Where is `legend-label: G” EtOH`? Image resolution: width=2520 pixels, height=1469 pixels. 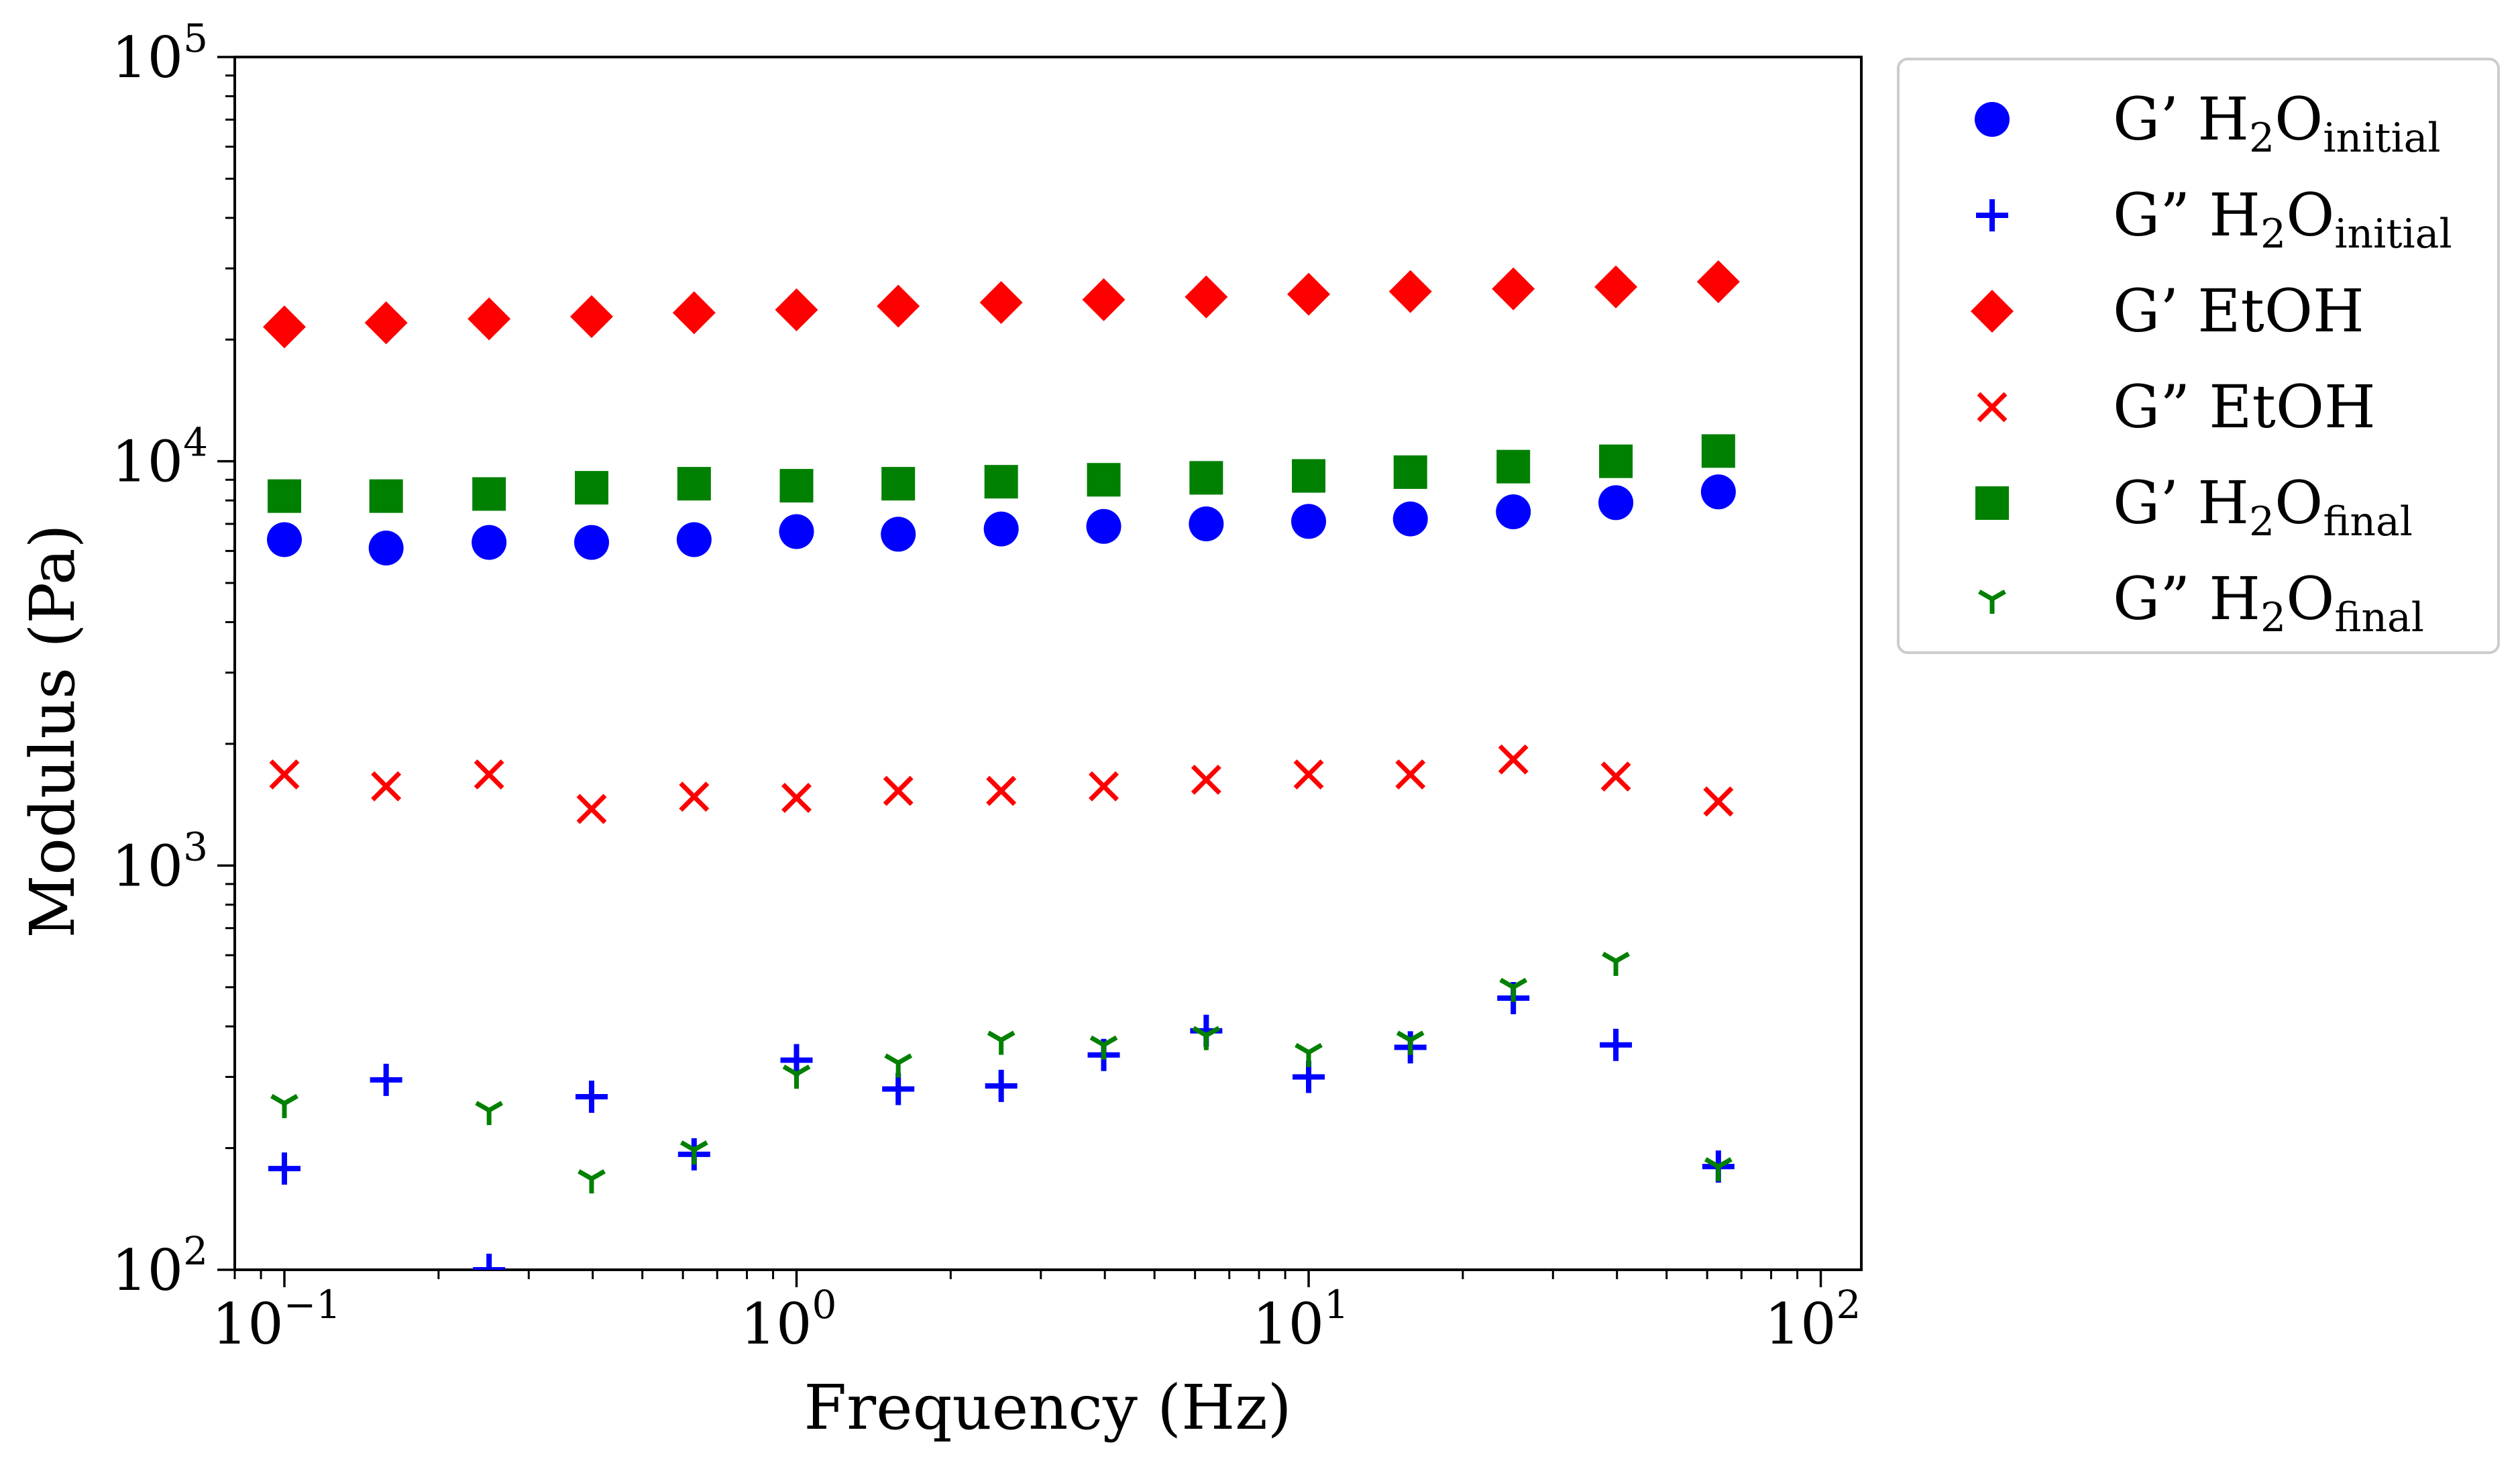
legend-label: G” EtOH is located at coordinates (2244, 406).